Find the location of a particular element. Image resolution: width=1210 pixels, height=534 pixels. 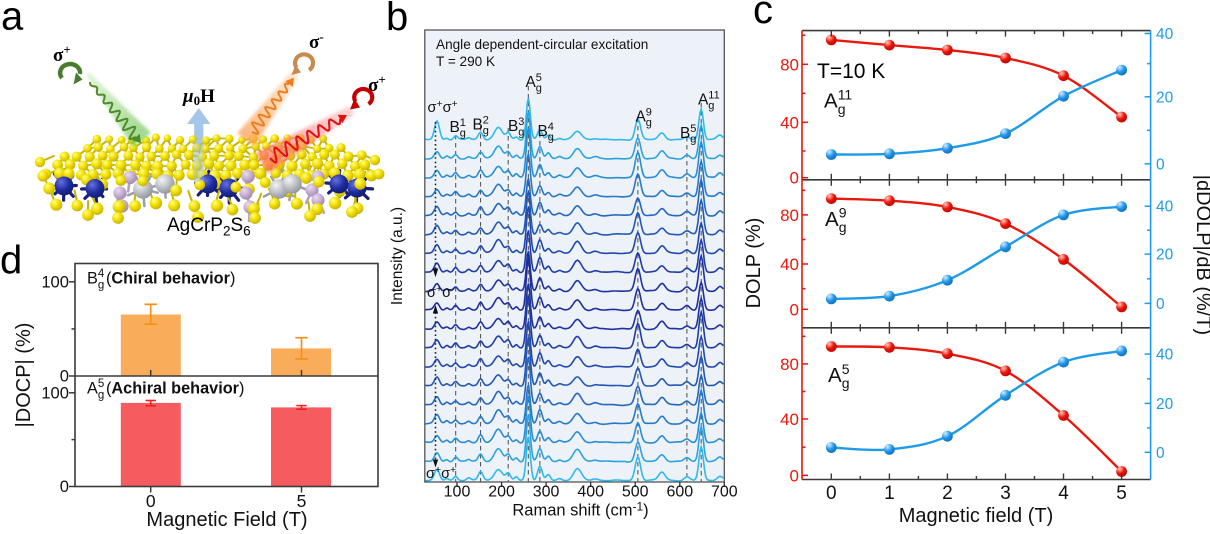

svg-text: 600 is located at coordinates (679, 492).